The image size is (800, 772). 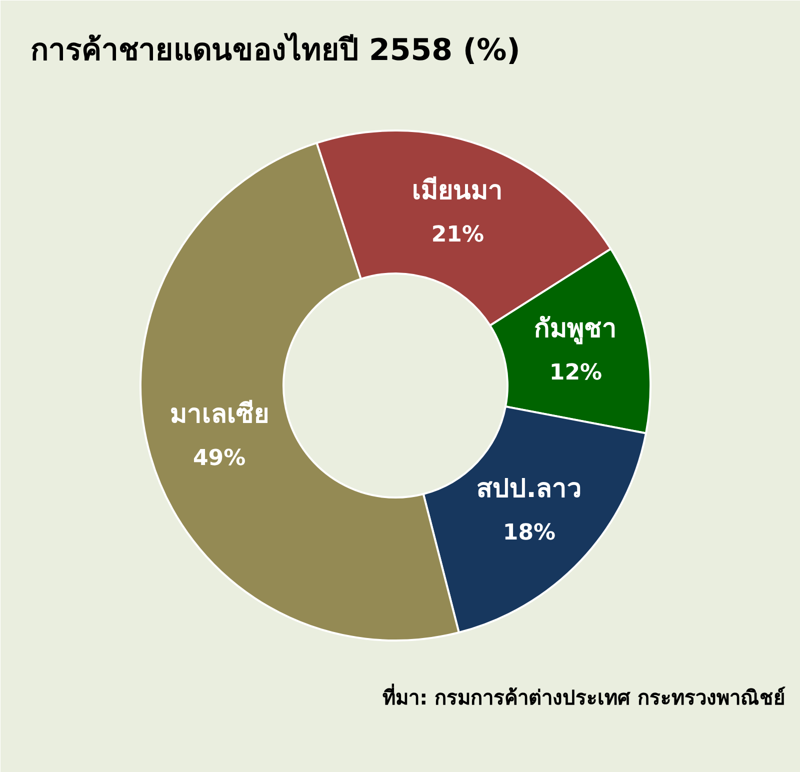 I want to click on text: ที่มา: กรมการค้าต่างประเทศ กระทรวงพาณิชย์, so click(x=584, y=696).